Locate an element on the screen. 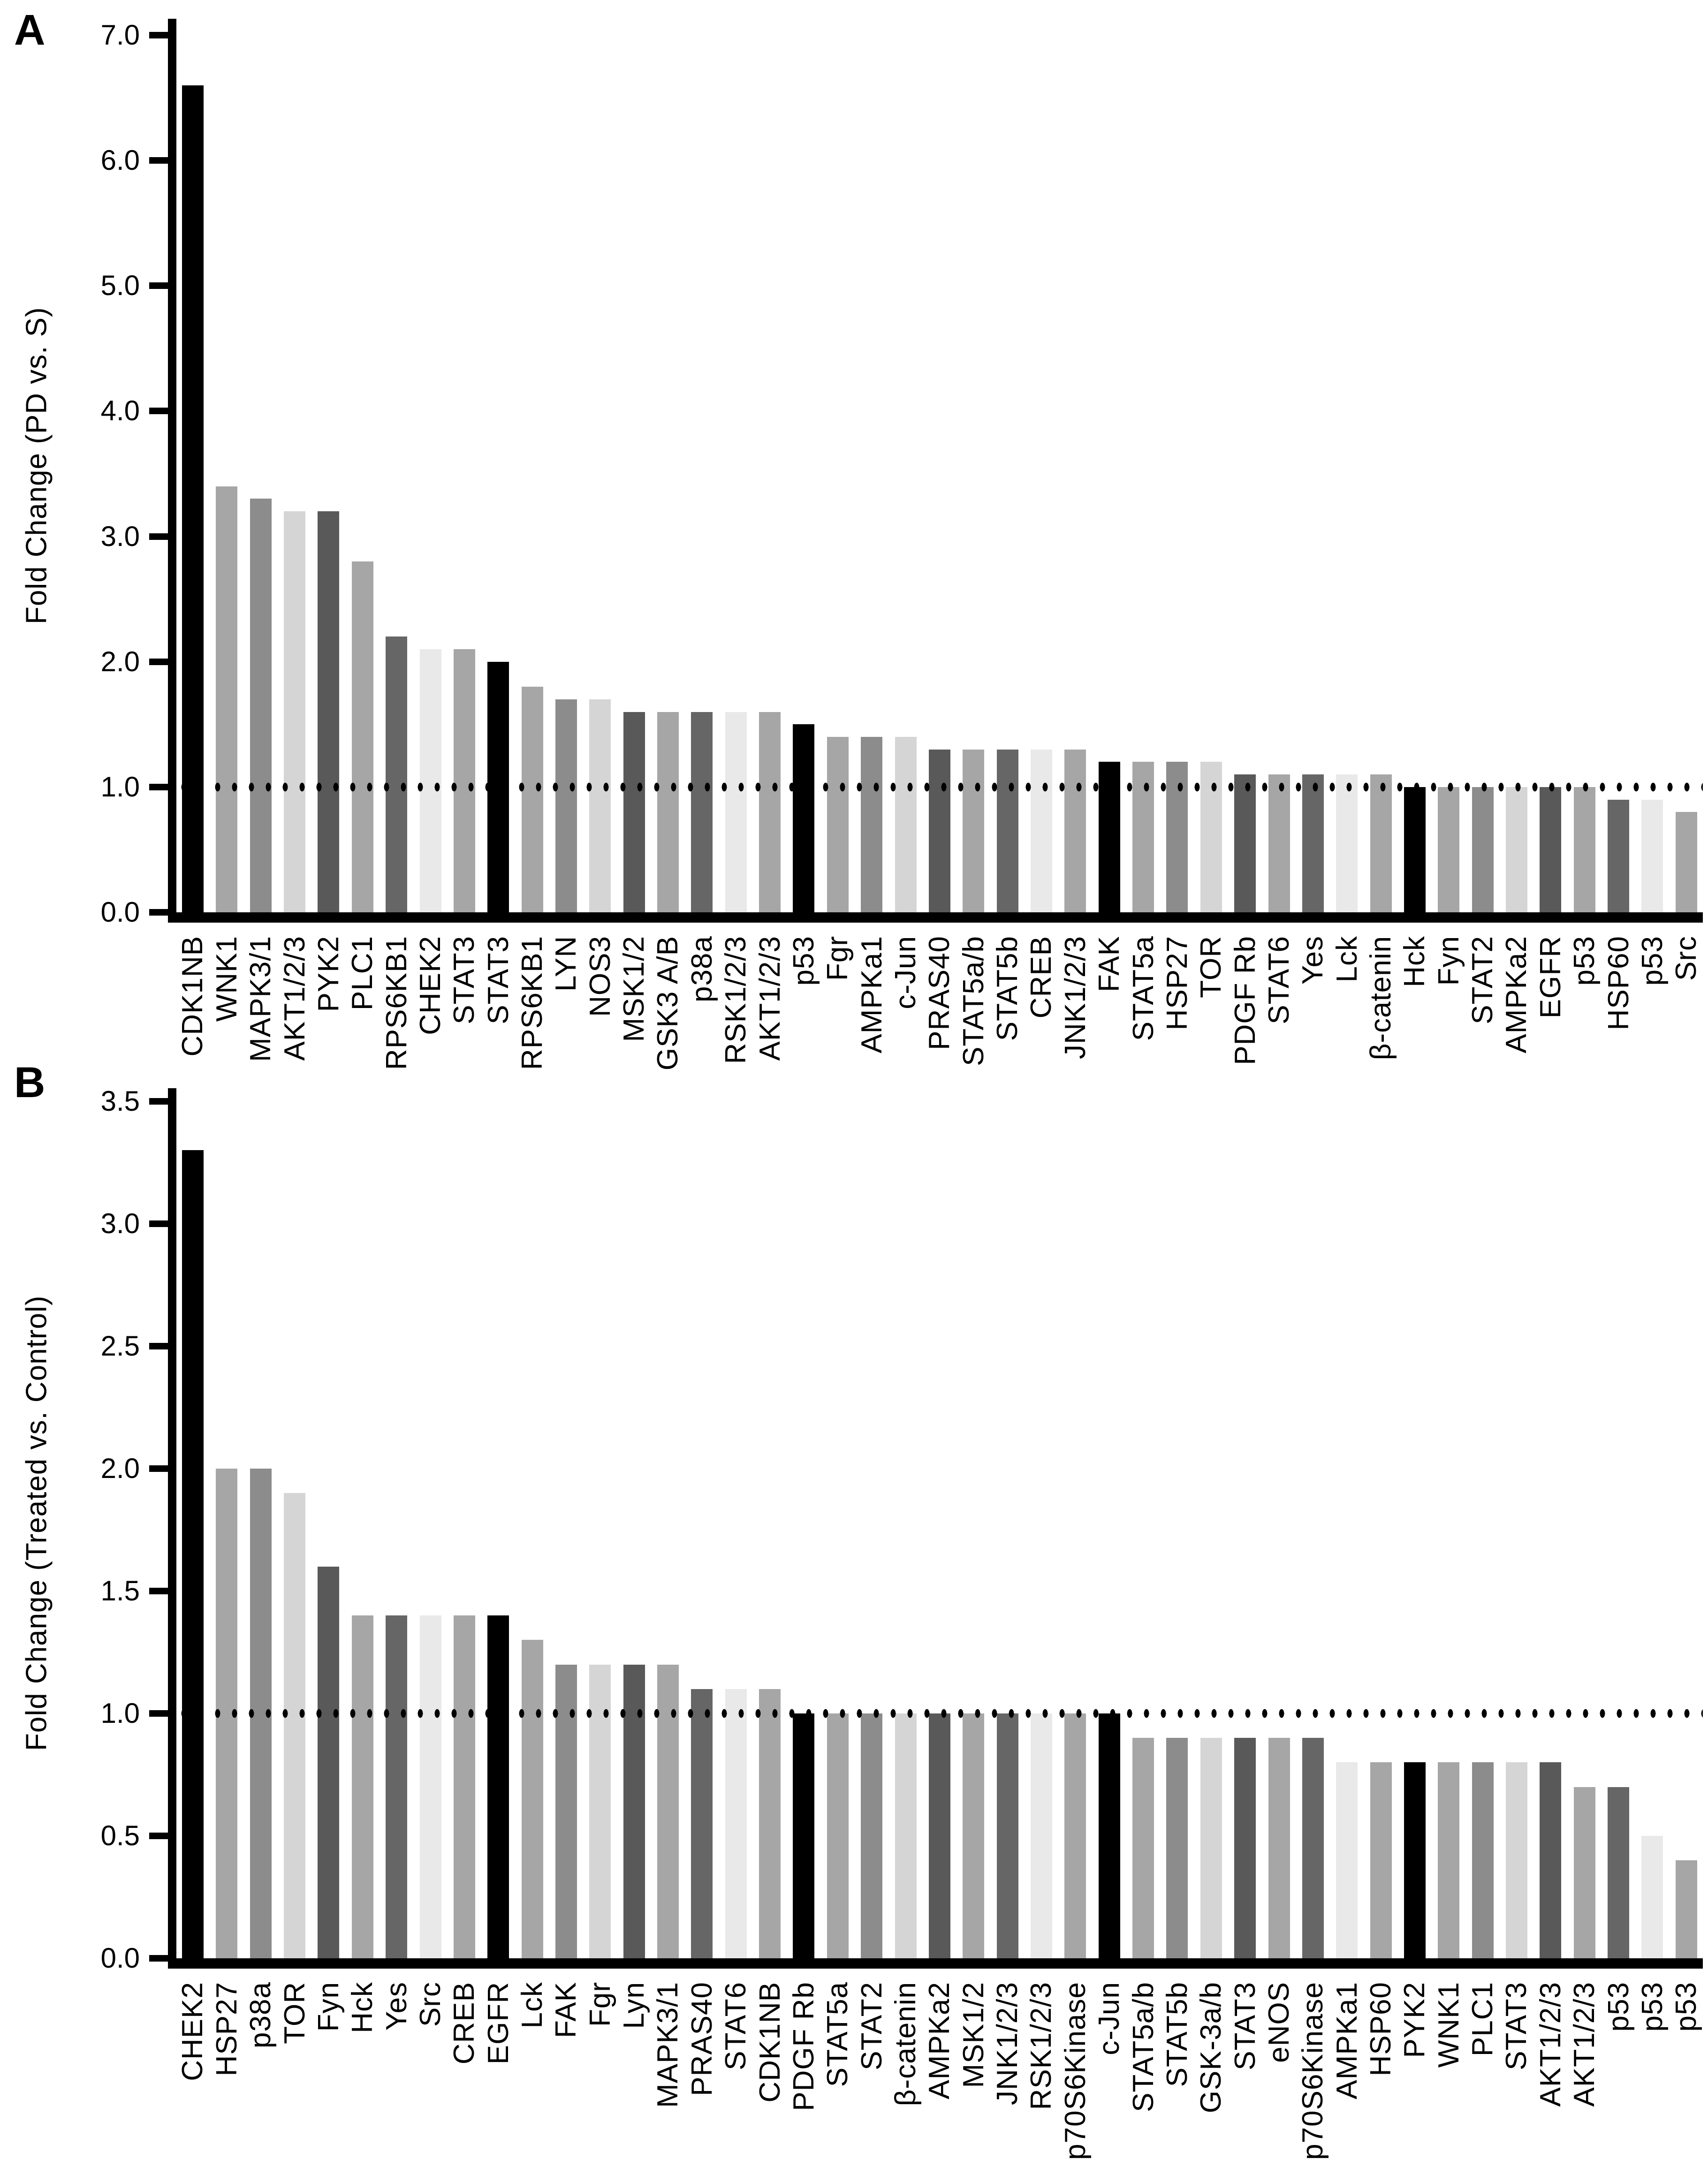 The height and width of the screenshot is (2175, 1708). y-tick-label: 3.0 is located at coordinates (120, 1223).